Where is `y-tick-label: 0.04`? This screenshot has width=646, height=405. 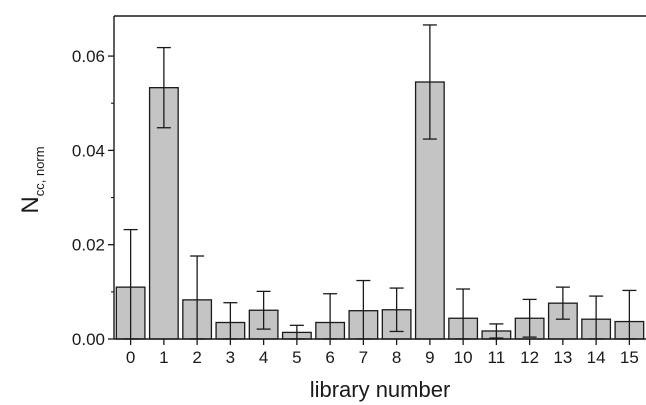 y-tick-label: 0.04 is located at coordinates (88, 150).